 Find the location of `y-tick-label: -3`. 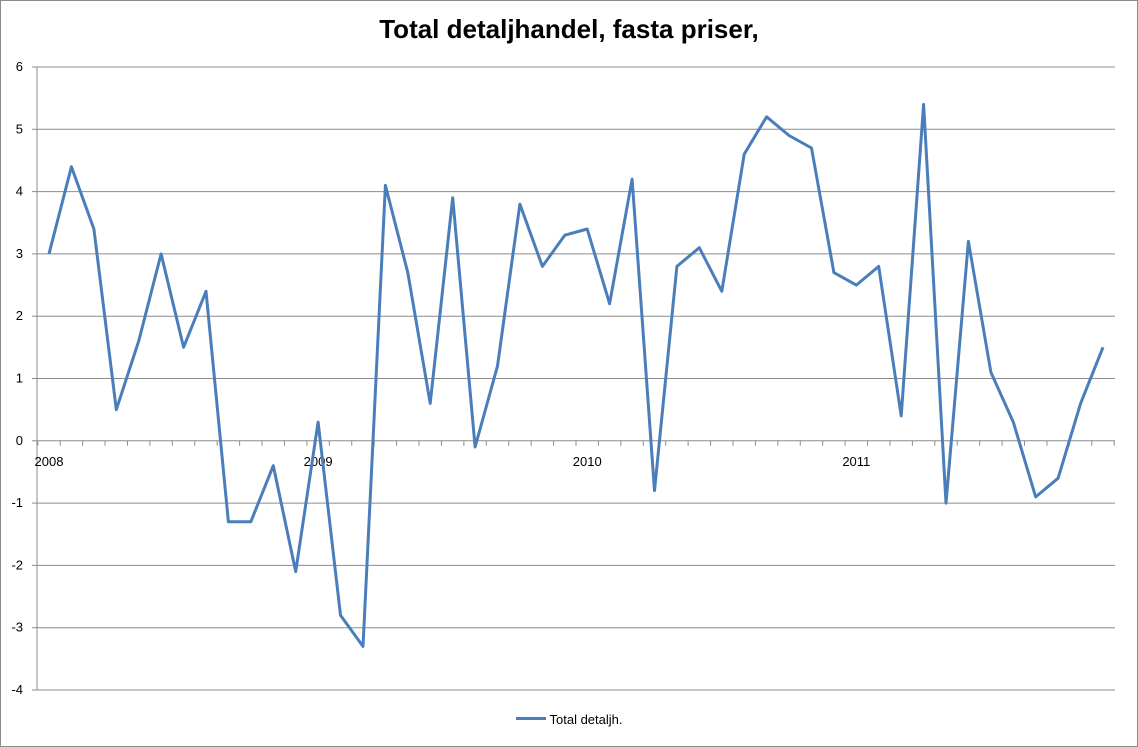

y-tick-label: -3 is located at coordinates (17, 627).